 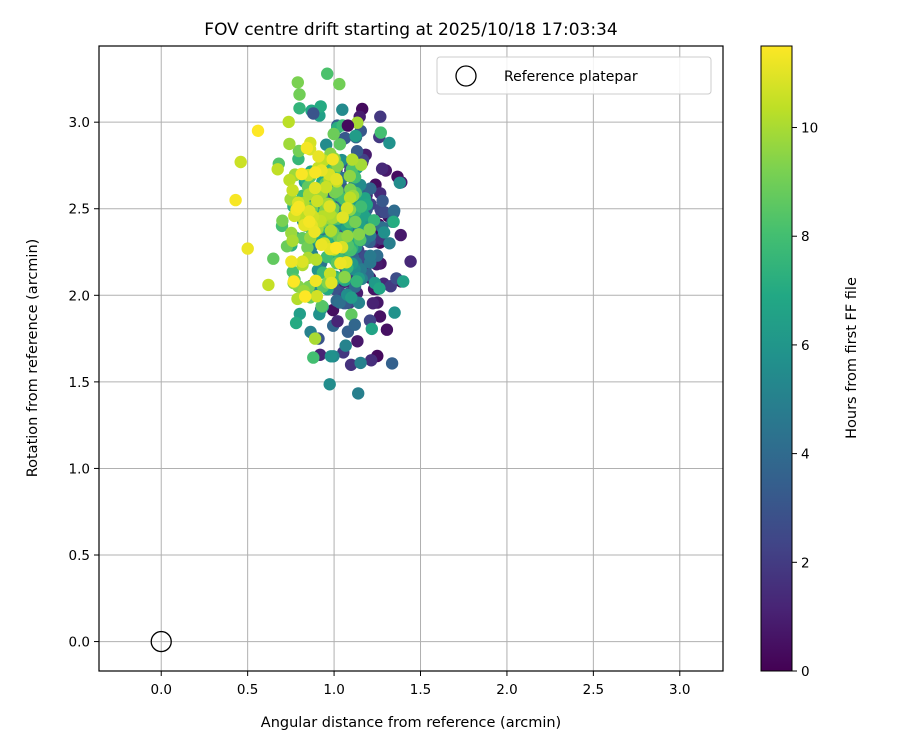 I want to click on y-axis-label: Rotation from reference (arcmin), so click(x=33, y=358).